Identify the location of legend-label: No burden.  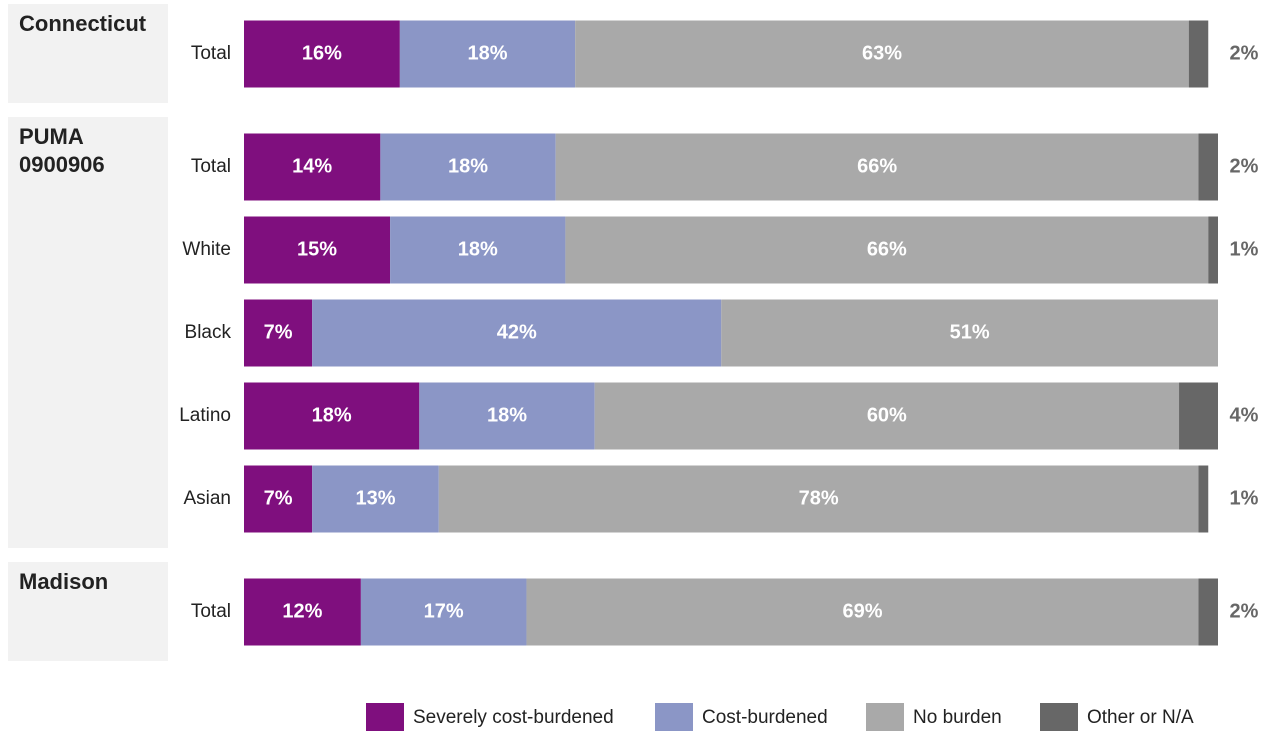
(957, 717).